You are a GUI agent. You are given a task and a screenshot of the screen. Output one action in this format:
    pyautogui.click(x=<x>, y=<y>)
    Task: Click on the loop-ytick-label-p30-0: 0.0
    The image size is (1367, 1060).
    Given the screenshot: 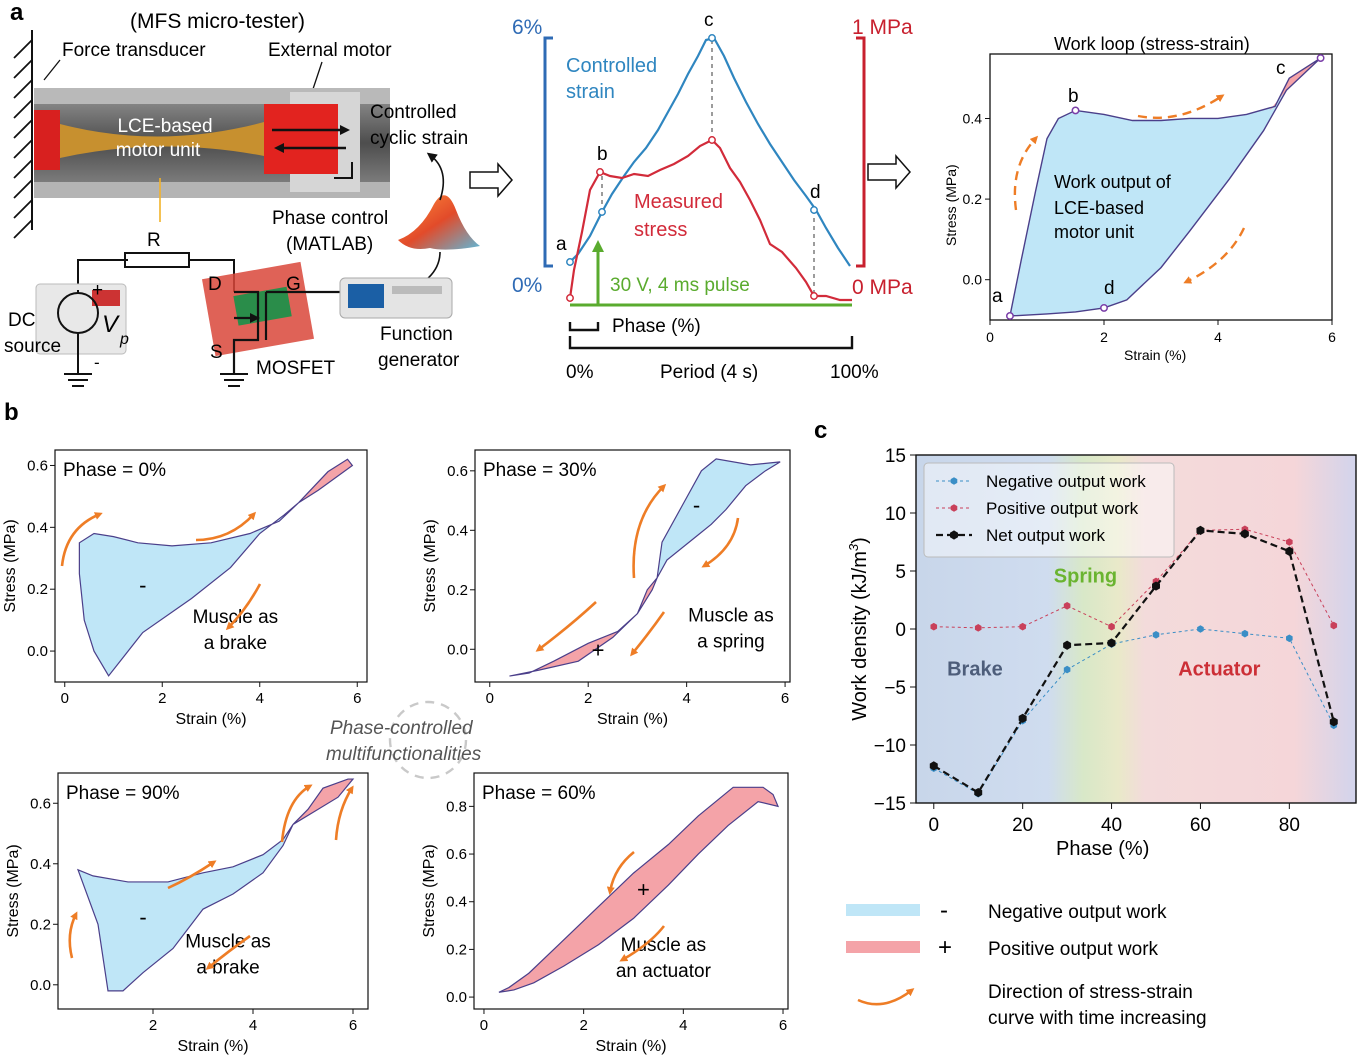 What is the action you would take?
    pyautogui.click(x=457, y=649)
    